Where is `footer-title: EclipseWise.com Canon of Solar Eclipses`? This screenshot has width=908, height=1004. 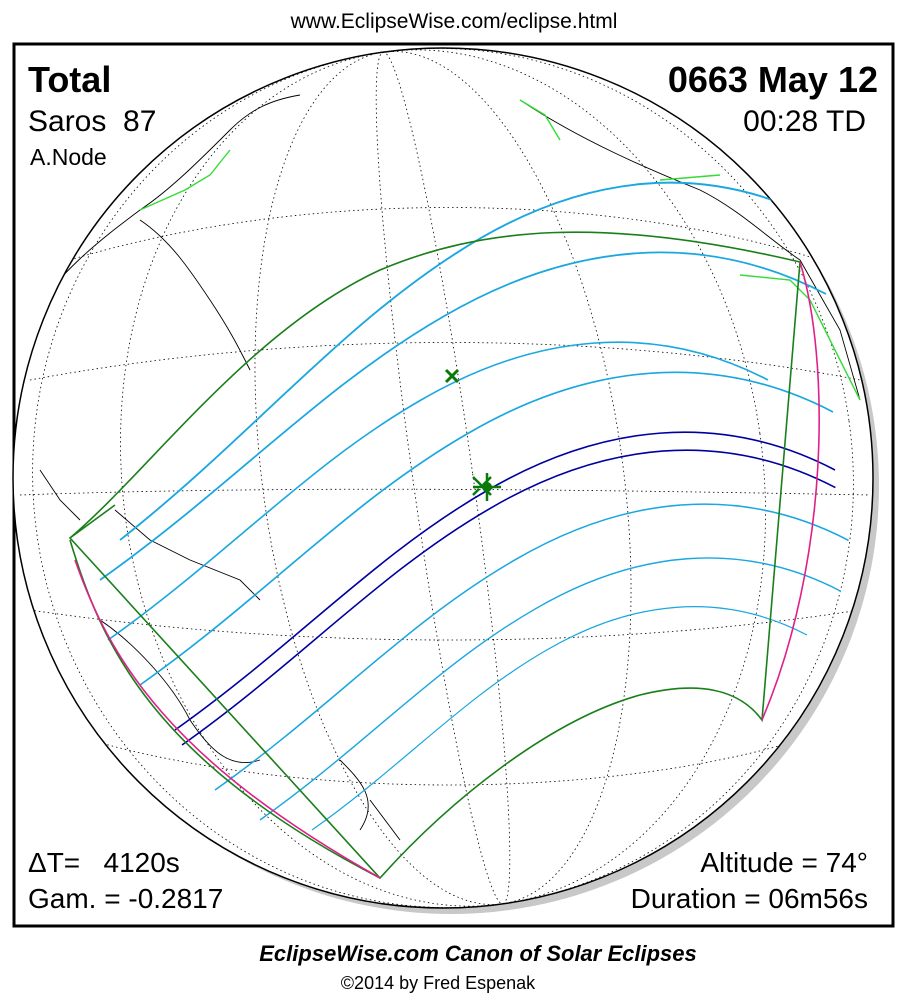 footer-title: EclipseWise.com Canon of Solar Eclipses is located at coordinates (478, 953).